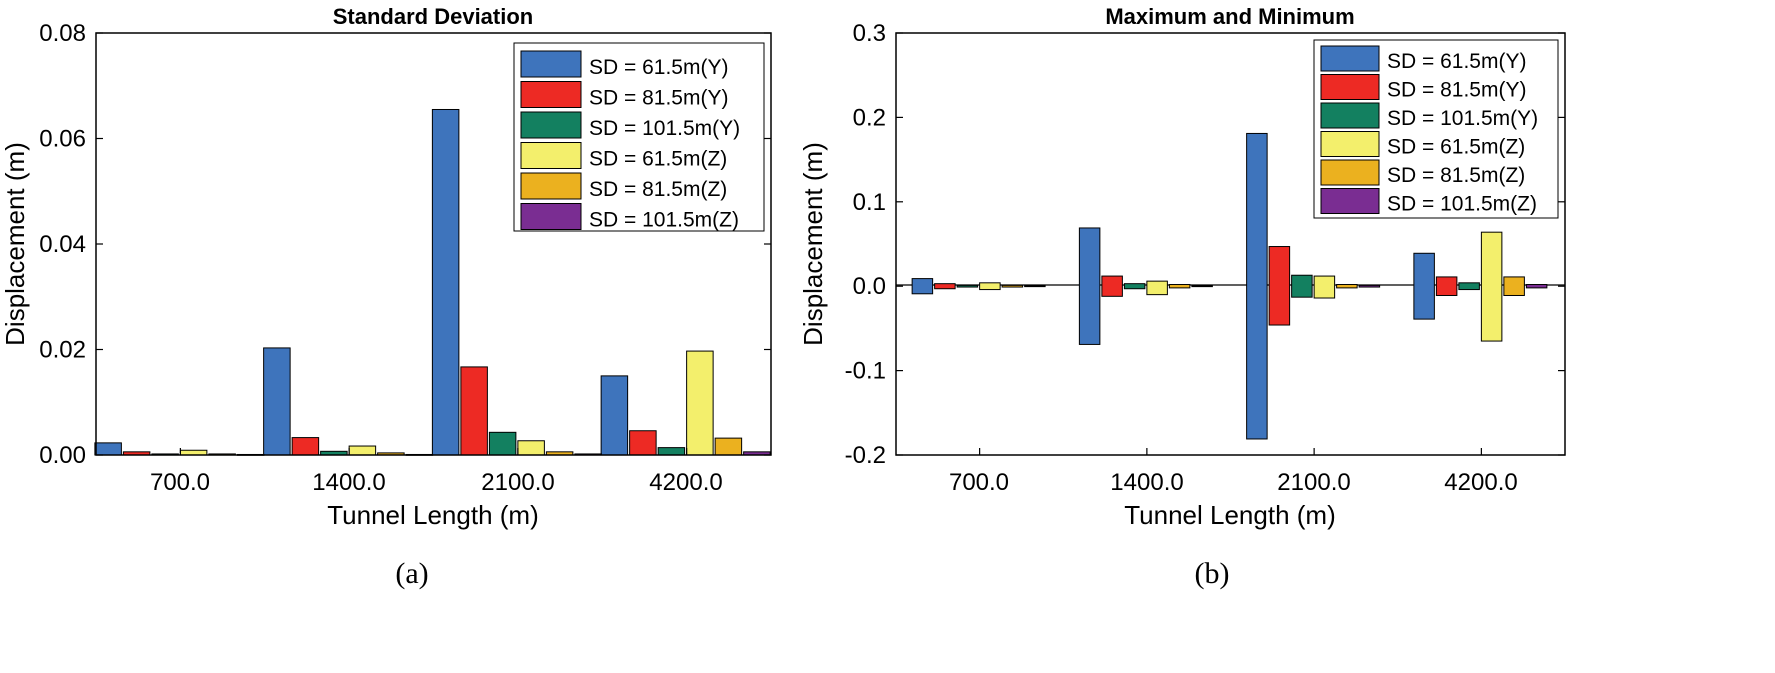 This screenshot has height=673, width=1775. Describe the element at coordinates (1146, 482) in the screenshot. I see `panel-b-x-tick-label: 1400.0` at that location.